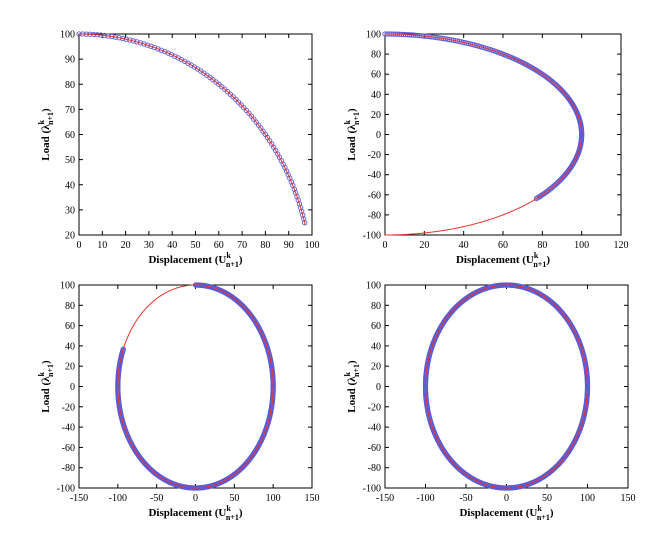  Describe the element at coordinates (149, 245) in the screenshot. I see `x-tick-label: 30` at that location.